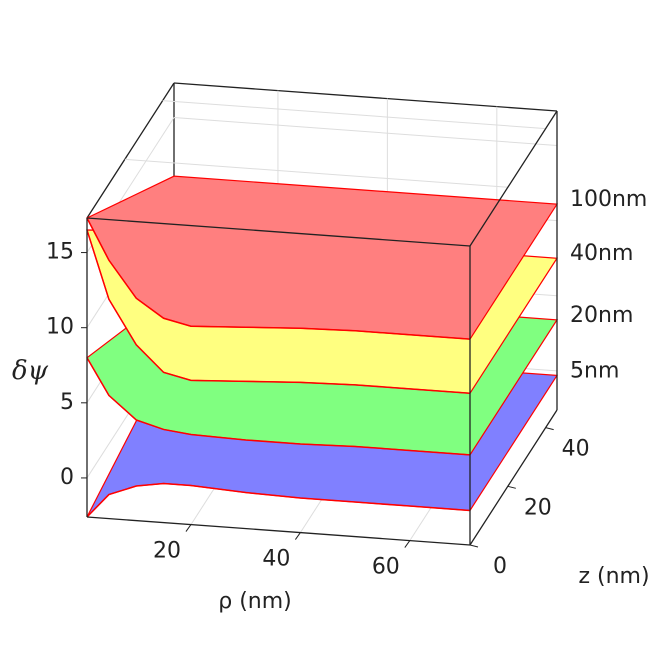  Describe the element at coordinates (538, 507) in the screenshot. I see `z-tick-label: 20` at that location.